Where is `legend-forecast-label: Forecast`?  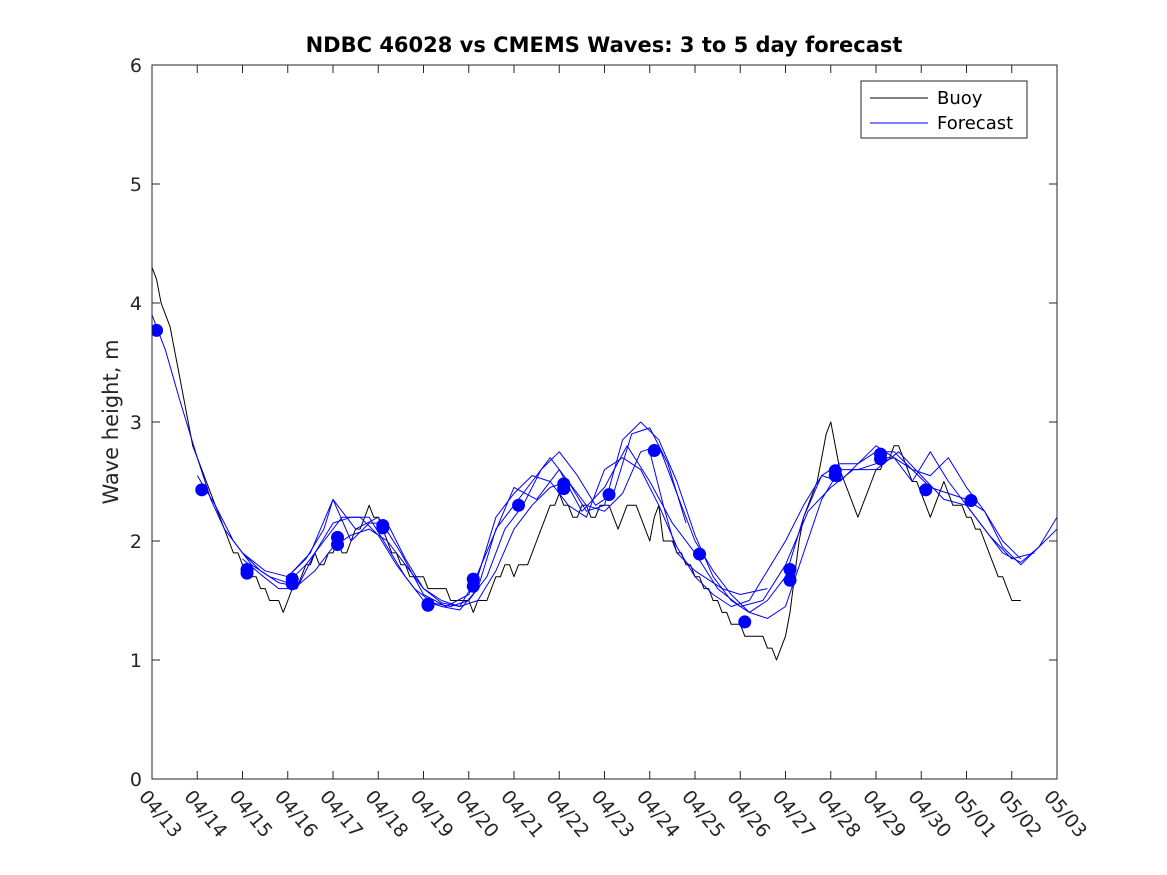
legend-forecast-label: Forecast is located at coordinates (975, 123).